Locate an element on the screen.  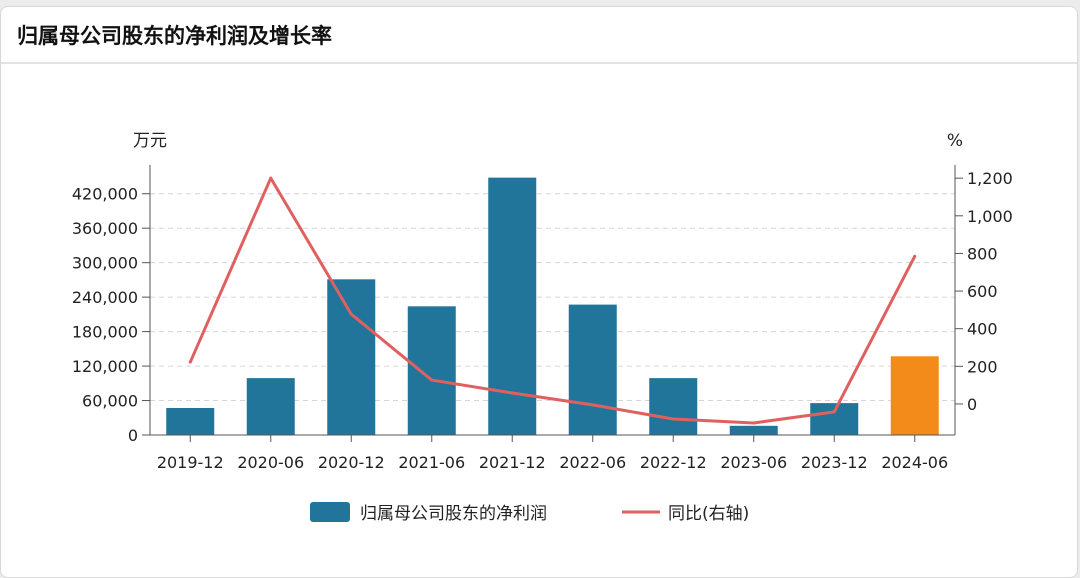
y-right-tick-label: 1,200 is located at coordinates (990, 178).